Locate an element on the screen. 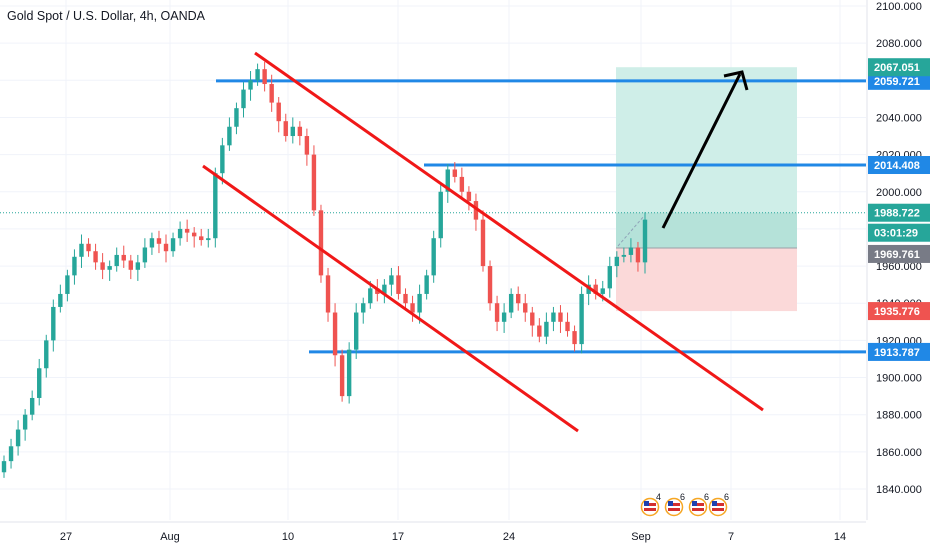 This screenshot has height=550, width=932. current-price-tag-bg is located at coordinates (899, 212).